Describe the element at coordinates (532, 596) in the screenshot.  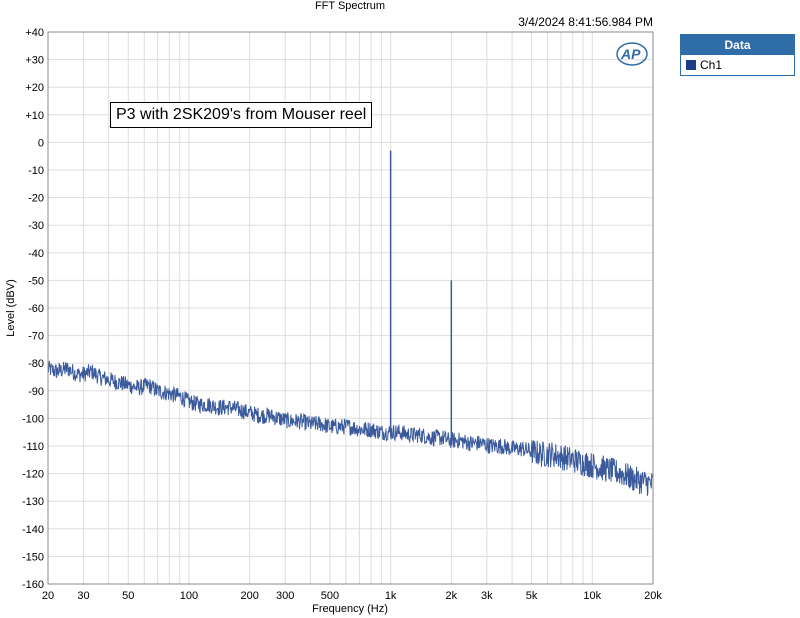
I see `x-tick-label: 5k` at that location.